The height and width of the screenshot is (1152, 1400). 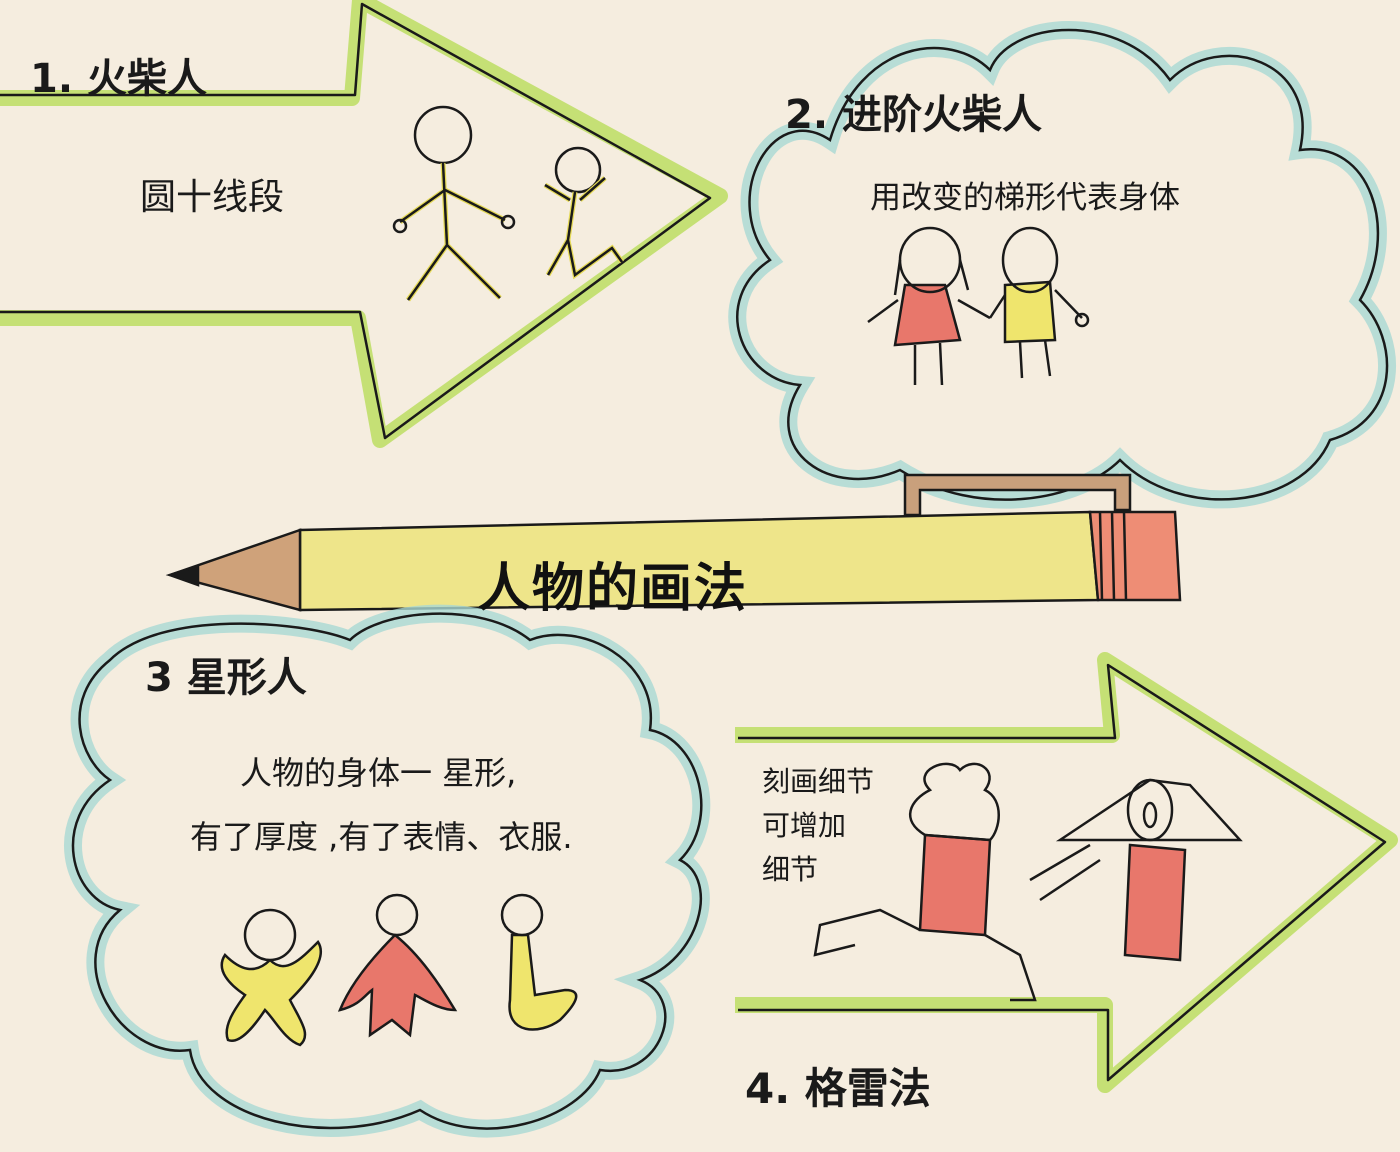 I want to click on main-title: 人物的画法, so click(x=613, y=589).